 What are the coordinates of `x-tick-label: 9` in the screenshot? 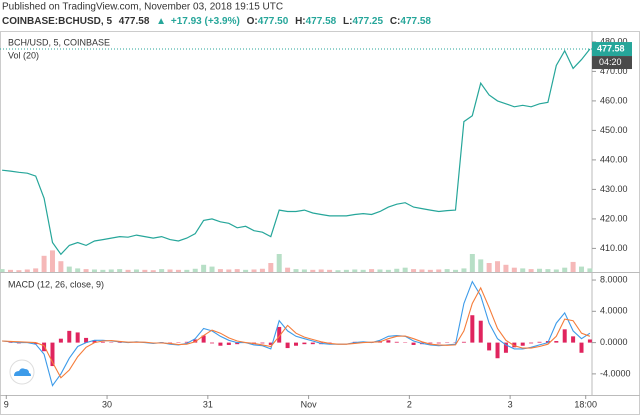 It's located at (6, 404).